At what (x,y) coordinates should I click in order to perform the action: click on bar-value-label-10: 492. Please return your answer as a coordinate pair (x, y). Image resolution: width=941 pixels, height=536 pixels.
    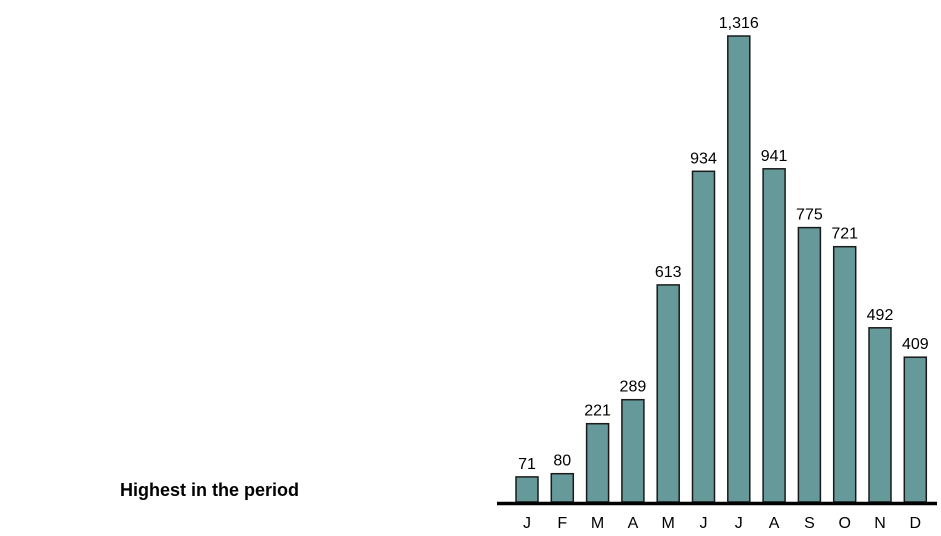
    Looking at the image, I should click on (880, 315).